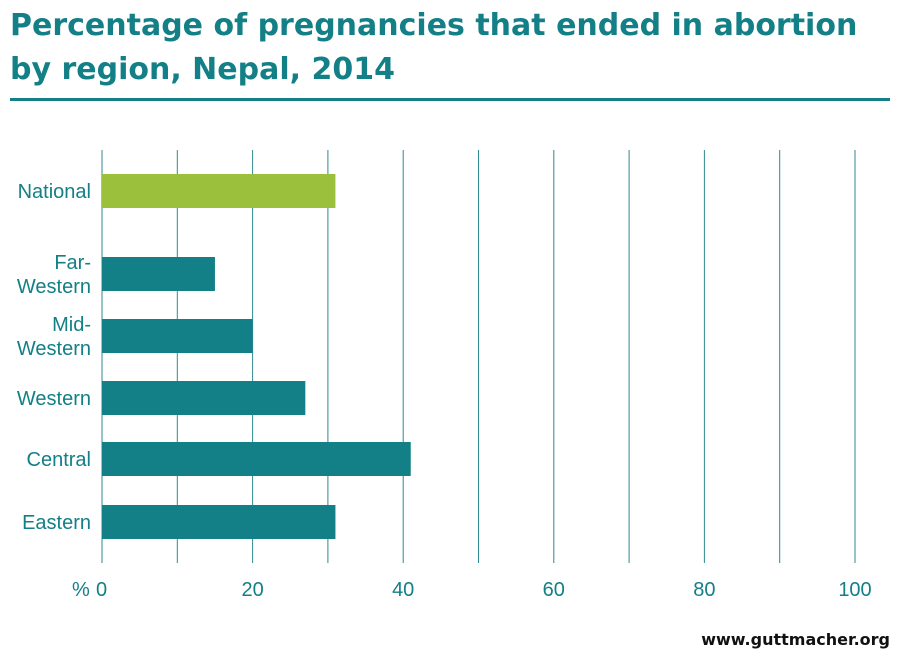 The width and height of the screenshot is (900, 670). I want to click on title-line-2: by region, Nepal, 2014, so click(202, 69).